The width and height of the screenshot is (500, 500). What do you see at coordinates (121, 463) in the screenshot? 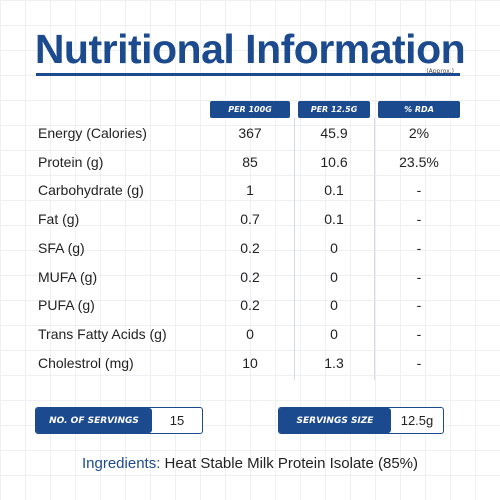
I see `ingredients-label: Ingredients:` at bounding box center [121, 463].